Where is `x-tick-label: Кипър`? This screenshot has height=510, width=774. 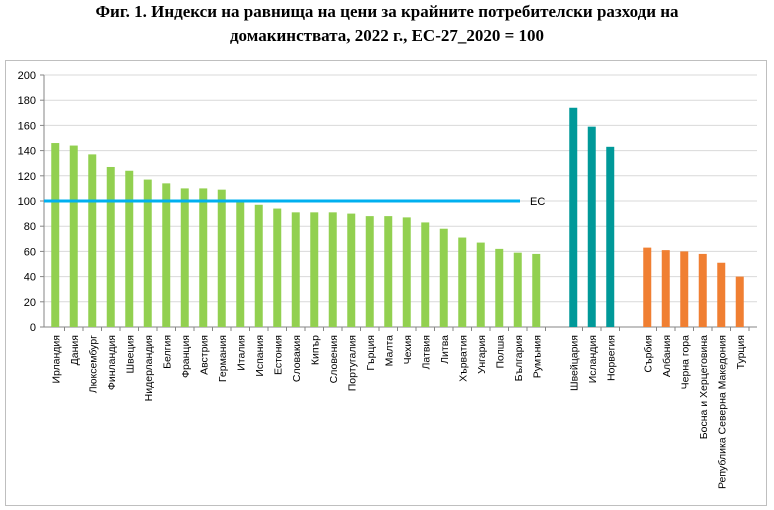
x-tick-label: Кипър is located at coordinates (315, 350).